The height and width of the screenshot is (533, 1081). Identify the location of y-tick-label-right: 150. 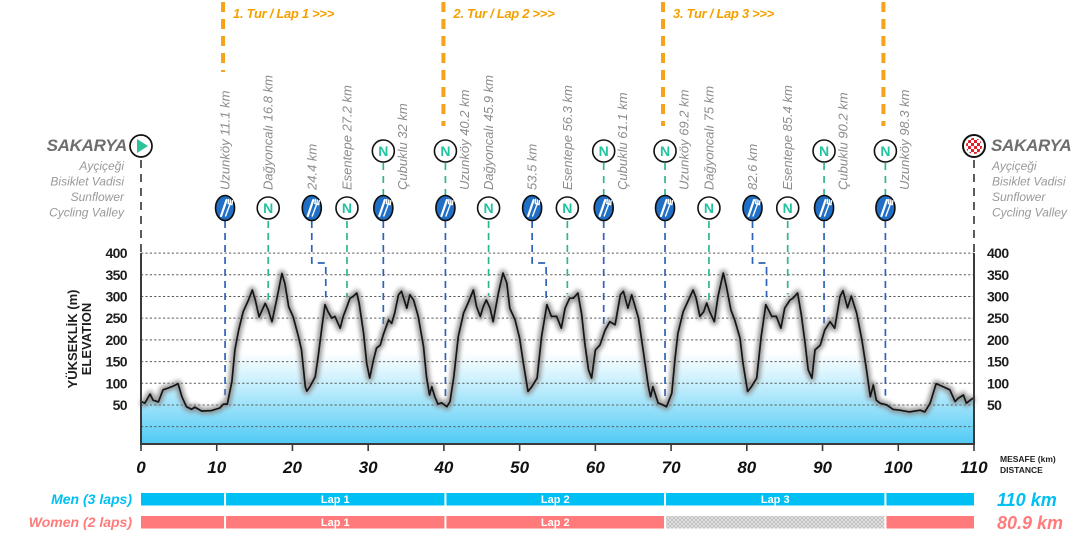
(998, 362).